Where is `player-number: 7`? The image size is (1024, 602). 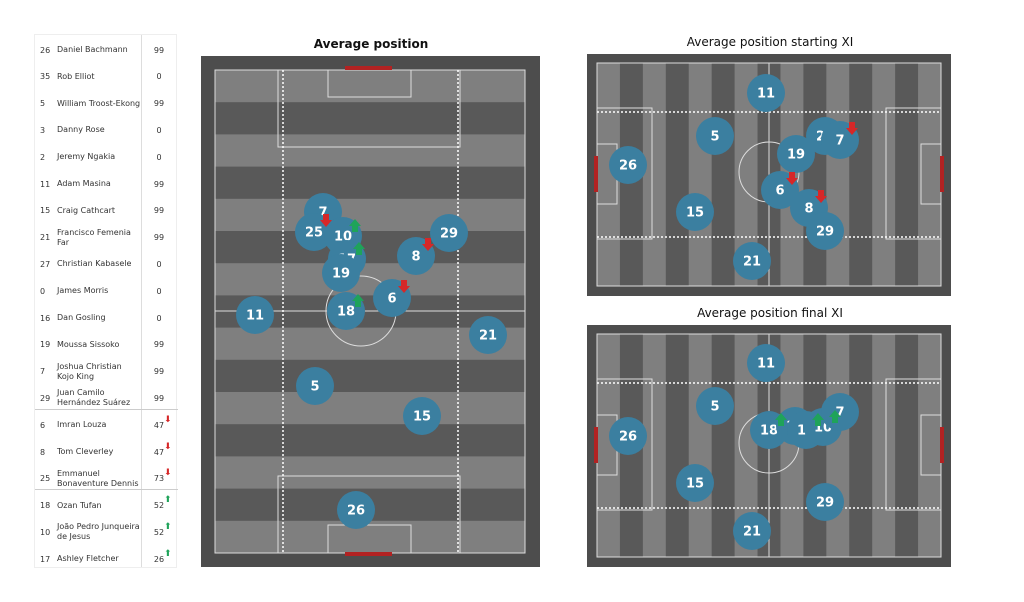
player-number: 7 is located at coordinates (43, 372).